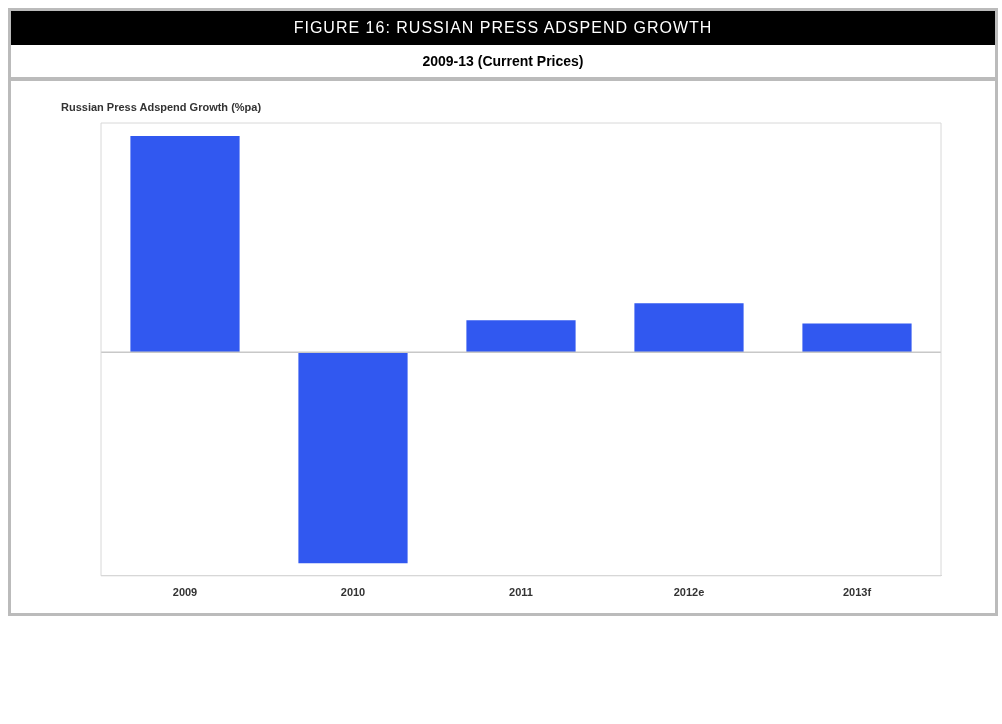 This screenshot has height=724, width=1002. I want to click on x-tick-label: 2011, so click(521, 592).